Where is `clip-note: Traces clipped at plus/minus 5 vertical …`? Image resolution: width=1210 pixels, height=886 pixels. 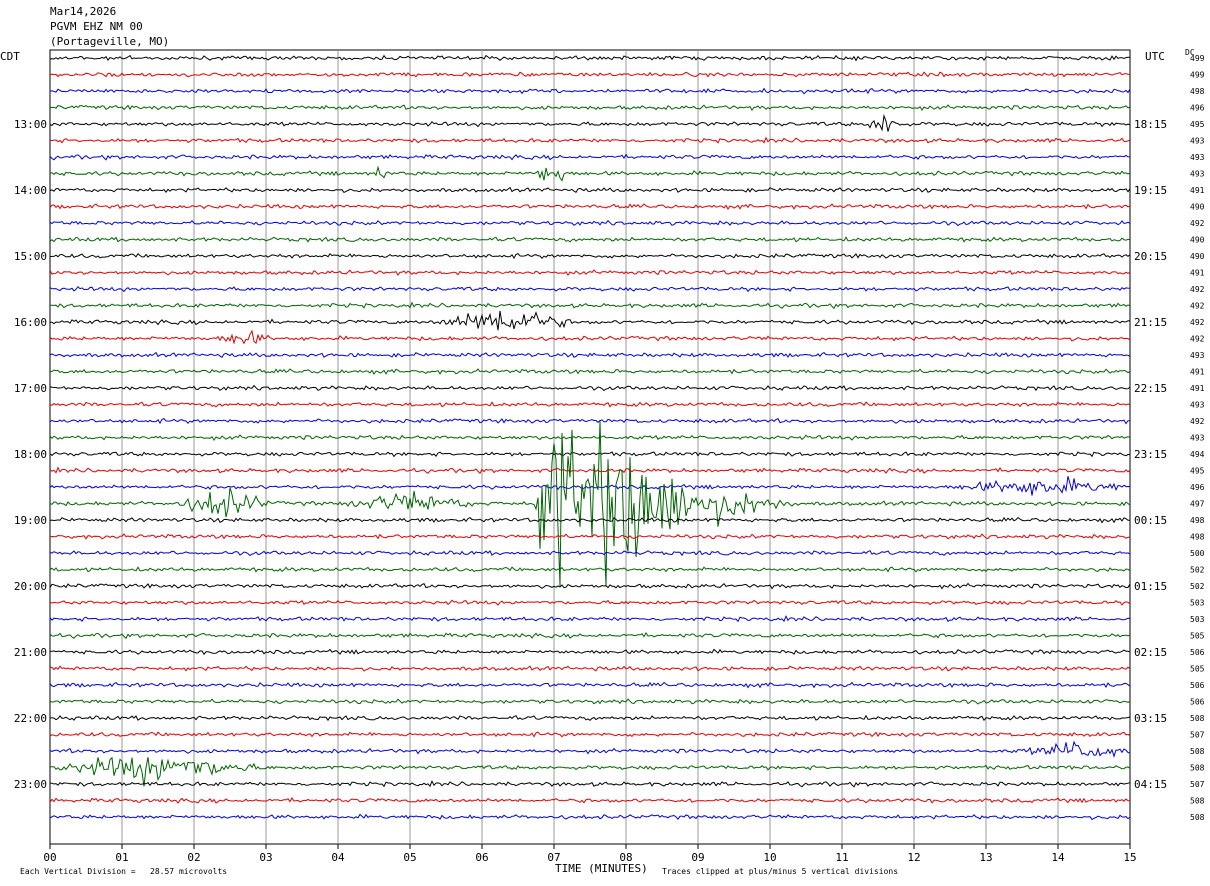
clip-note: Traces clipped at plus/minus 5 vertical … is located at coordinates (780, 871).